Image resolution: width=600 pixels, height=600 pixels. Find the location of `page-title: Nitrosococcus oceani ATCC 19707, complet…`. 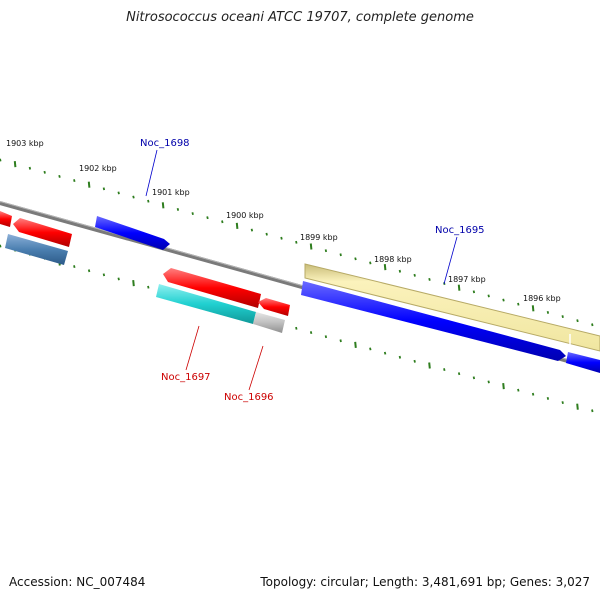

page-title: Nitrosococcus oceani ATCC 19707, complet… is located at coordinates (300, 17).